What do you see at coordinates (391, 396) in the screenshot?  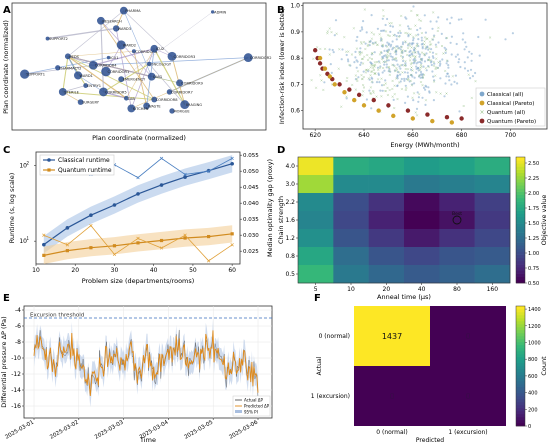 I see `cm-value-excursion-normal: 0` at bounding box center [391, 396].